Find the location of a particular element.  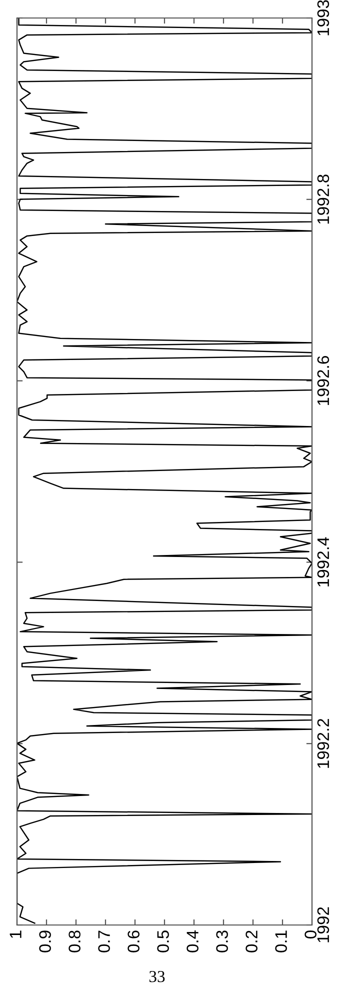

x-tick-label: 0 is located at coordinates (310, 934).